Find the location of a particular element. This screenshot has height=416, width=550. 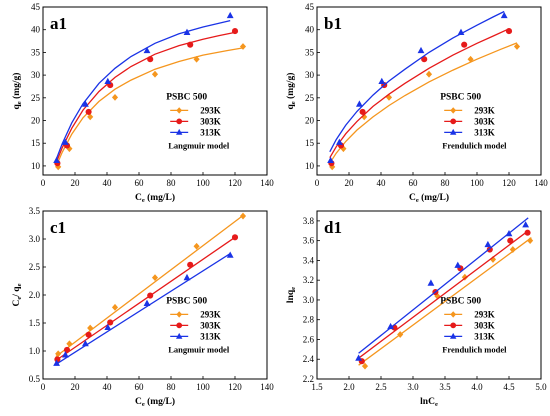

y-axis-label-rest: / q is located at coordinates (17, 292).